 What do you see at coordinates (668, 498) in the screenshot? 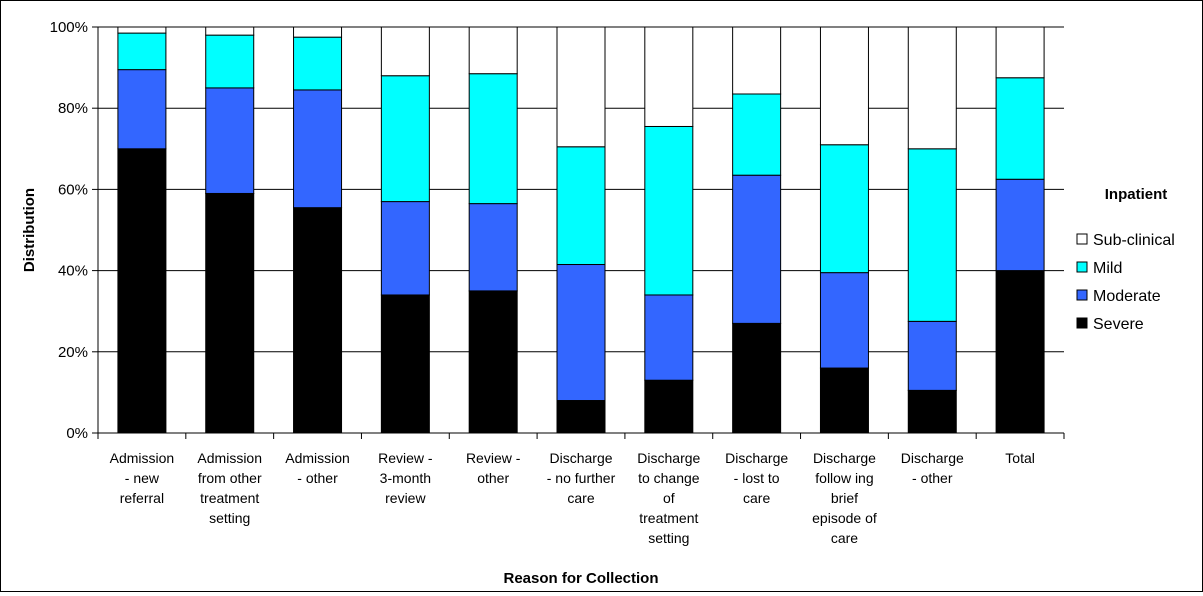
I see `x-category-label: Discharge to change of treatment setting` at bounding box center [668, 498].